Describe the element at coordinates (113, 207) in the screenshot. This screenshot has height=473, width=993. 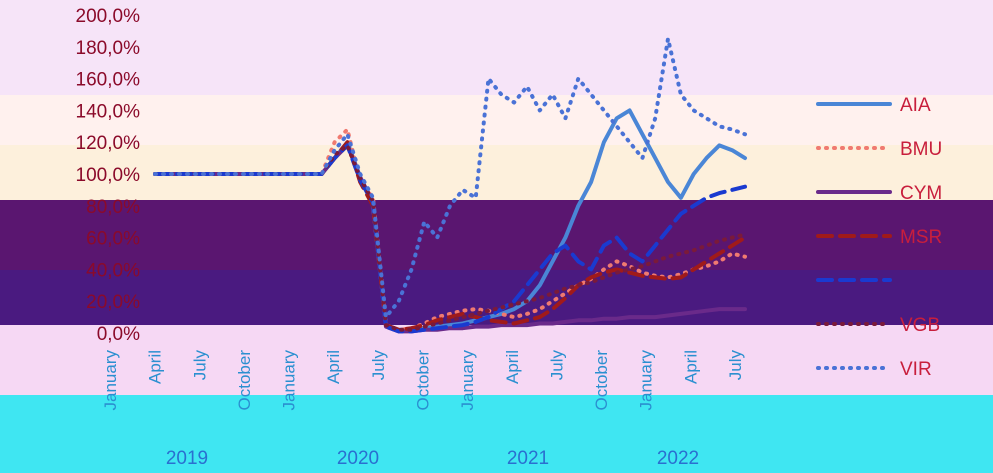
I see `y-tick-label: 80,0%` at that location.